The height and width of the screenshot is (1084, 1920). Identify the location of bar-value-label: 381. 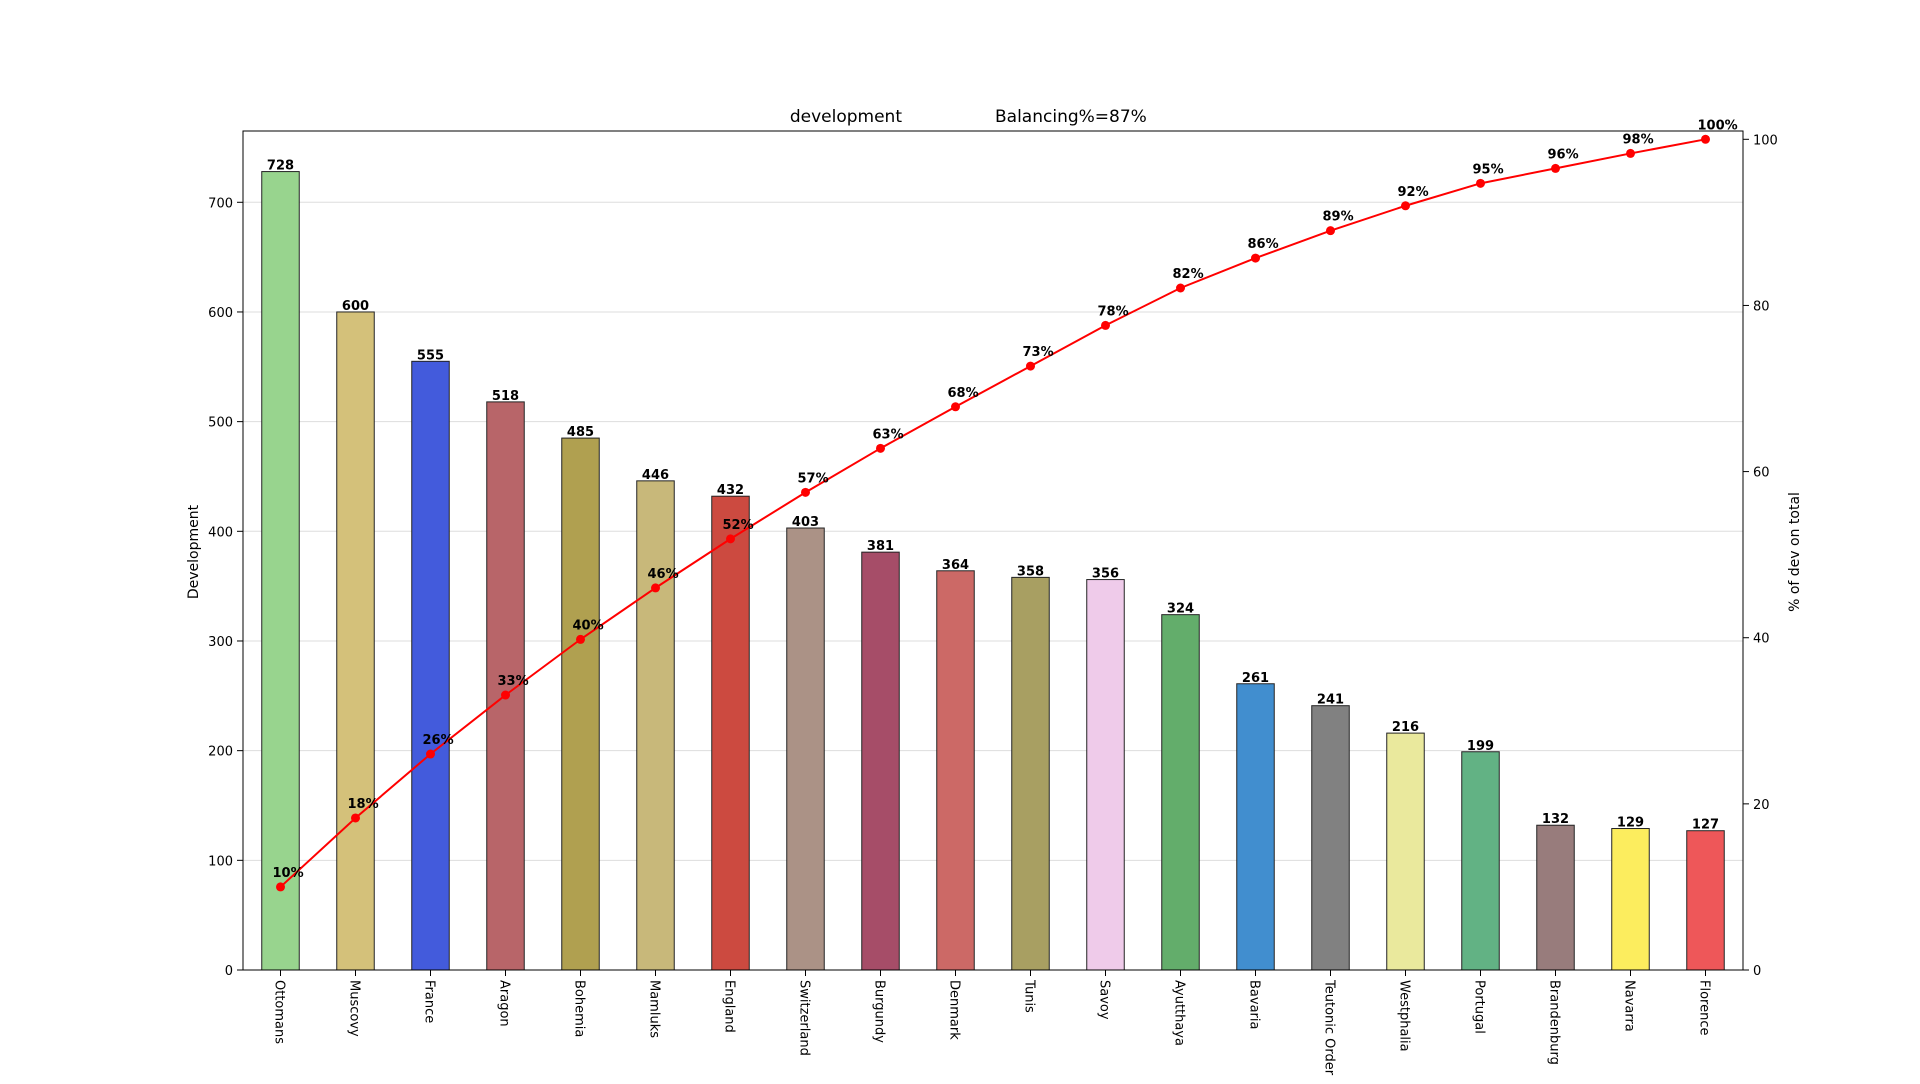
(880, 546).